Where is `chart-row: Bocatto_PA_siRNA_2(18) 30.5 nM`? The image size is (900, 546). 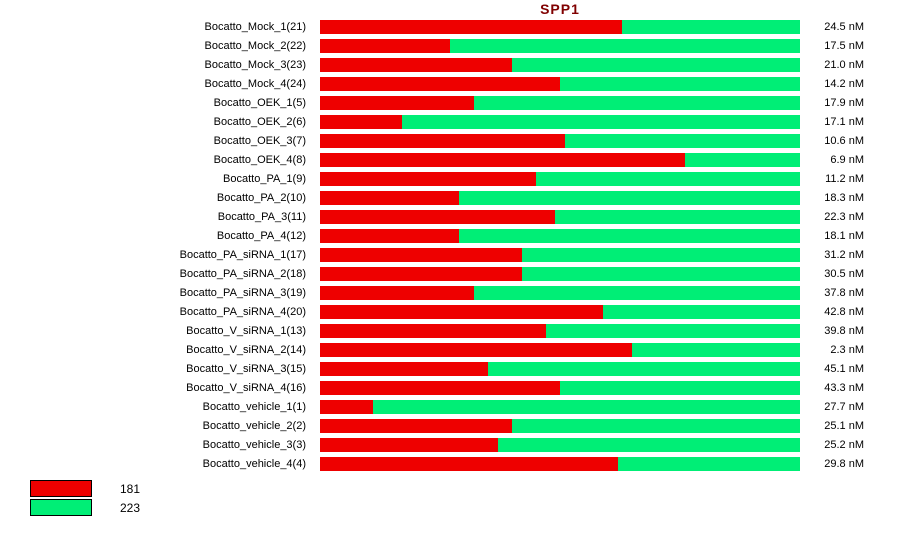
chart-row: Bocatto_PA_siRNA_2(18) 30.5 nM is located at coordinates (432, 273).